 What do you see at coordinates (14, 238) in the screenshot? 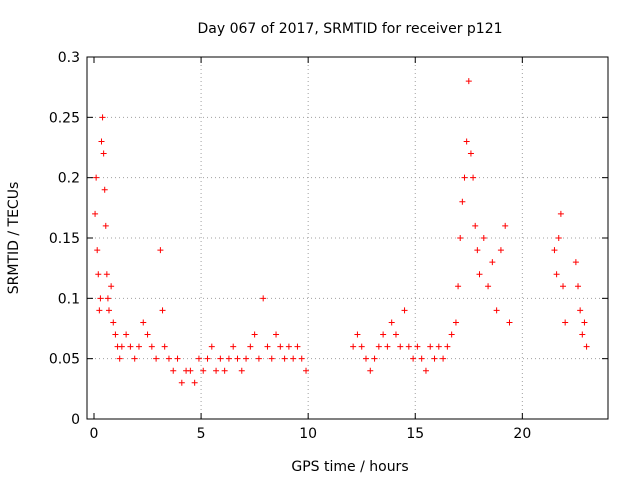
I see `y-axis-label: SRMTID / TECUs` at bounding box center [14, 238].